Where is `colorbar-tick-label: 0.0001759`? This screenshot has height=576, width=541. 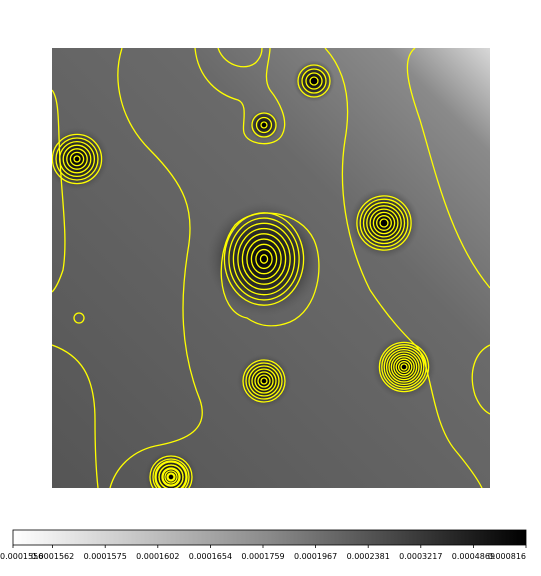
colorbar-tick-label: 0.0001759 is located at coordinates (262, 556).